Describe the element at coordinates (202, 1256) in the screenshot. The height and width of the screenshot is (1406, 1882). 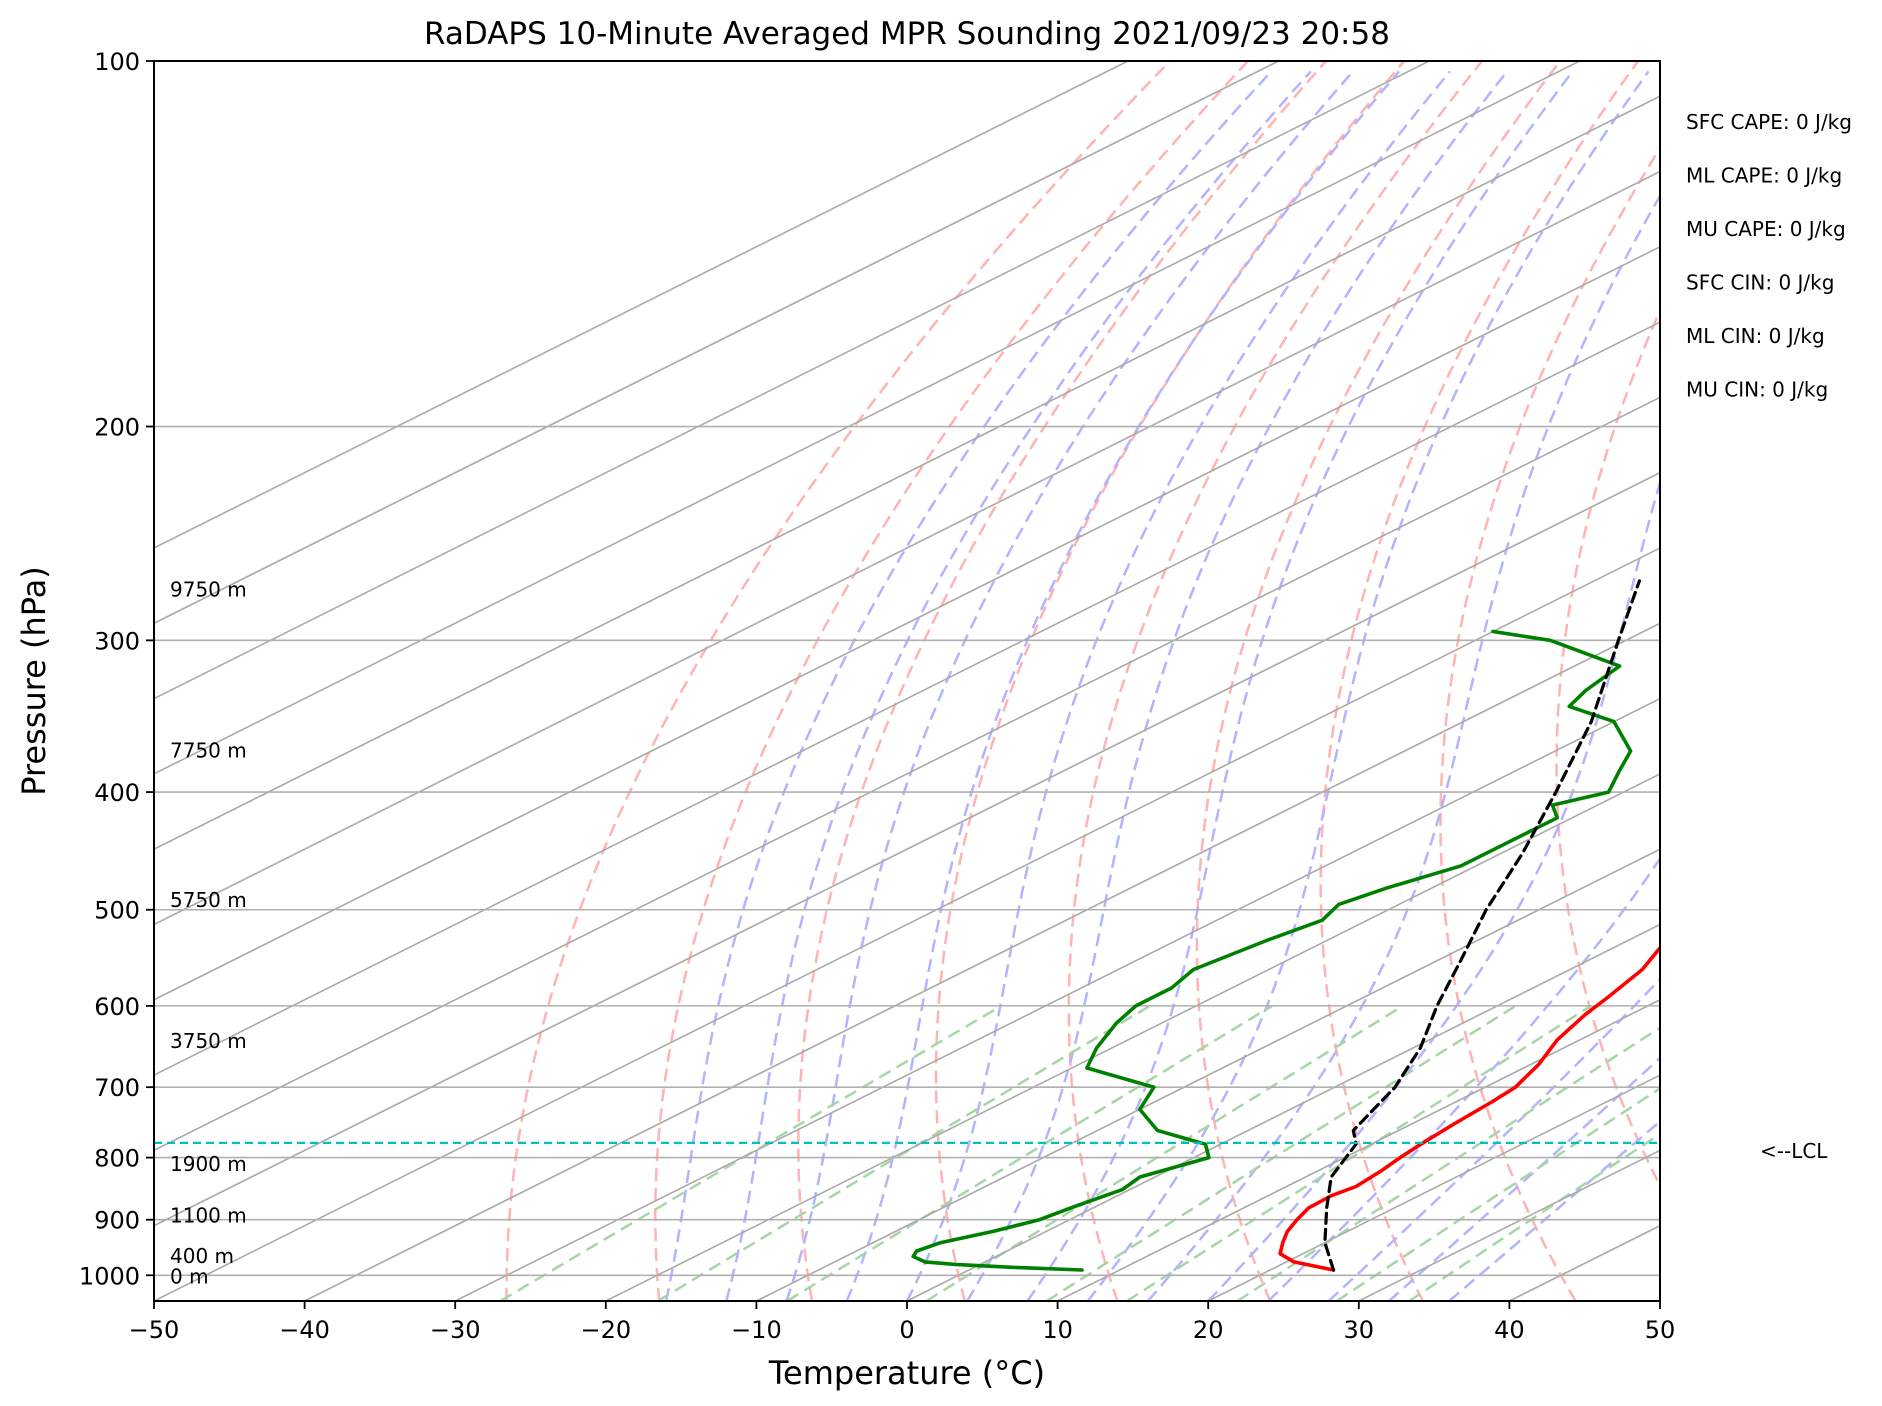
I see `height-label: 400 m` at that location.